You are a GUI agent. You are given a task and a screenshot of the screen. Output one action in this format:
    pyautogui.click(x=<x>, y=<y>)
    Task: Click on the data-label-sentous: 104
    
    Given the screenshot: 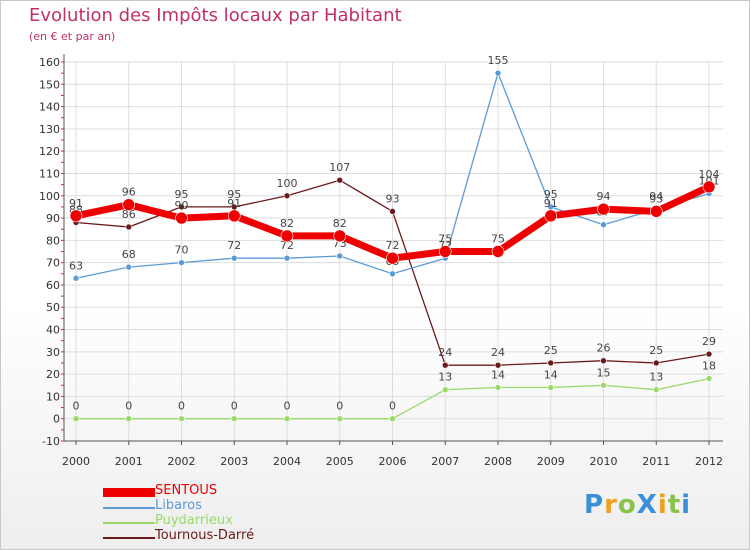 What is the action you would take?
    pyautogui.click(x=709, y=174)
    